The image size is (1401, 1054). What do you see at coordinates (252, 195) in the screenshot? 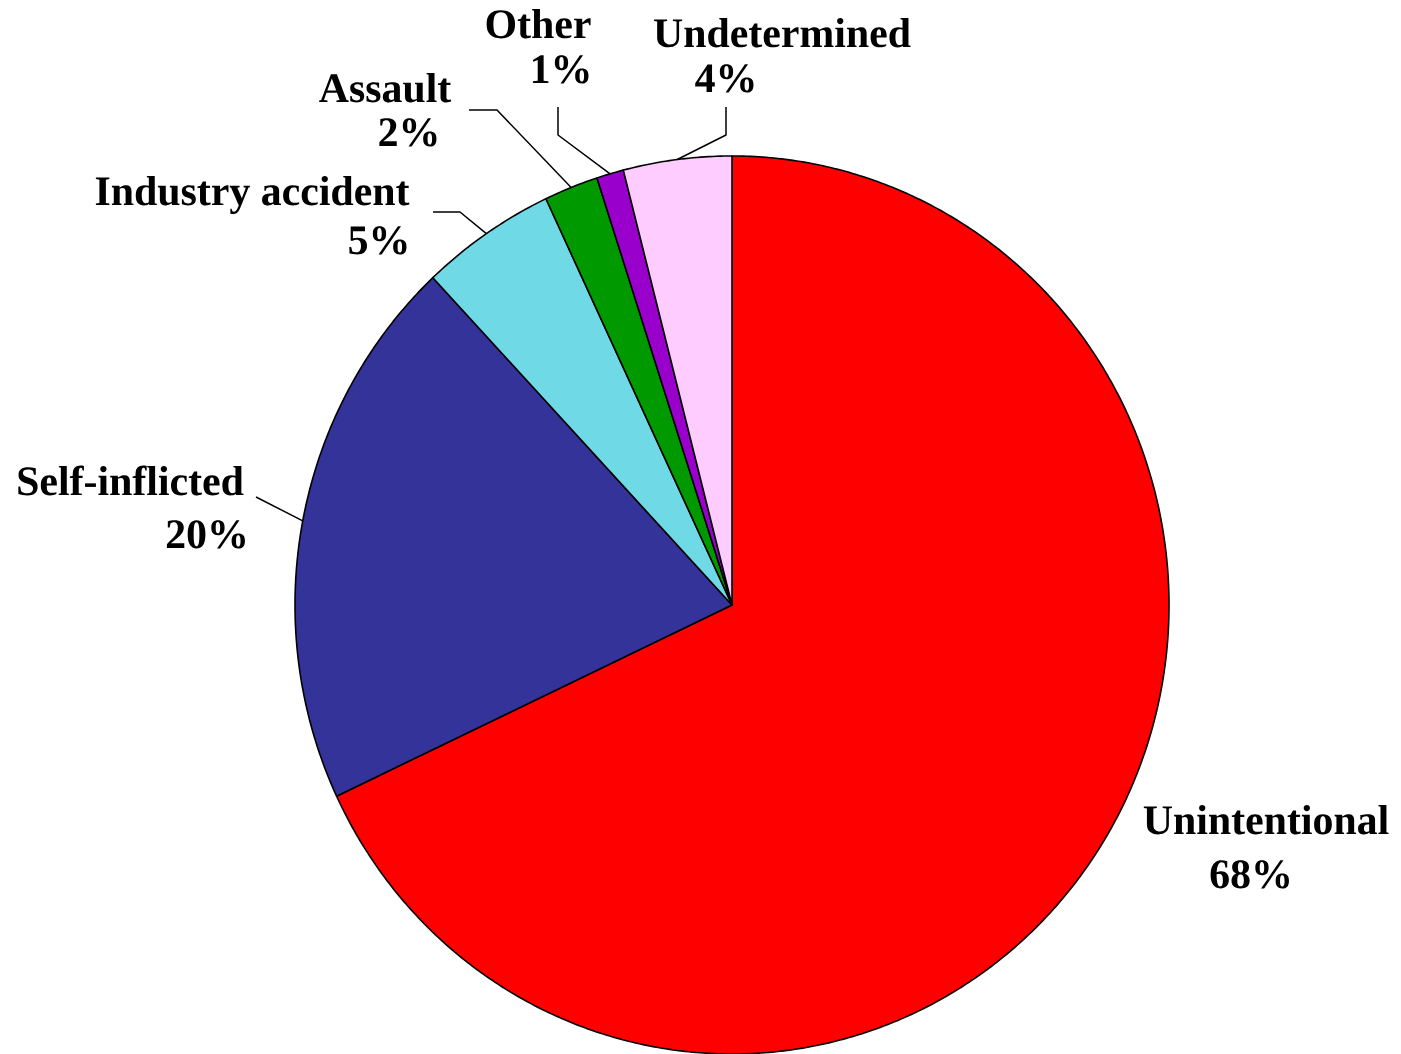
I see `slice-label: Industry accident` at bounding box center [252, 195].